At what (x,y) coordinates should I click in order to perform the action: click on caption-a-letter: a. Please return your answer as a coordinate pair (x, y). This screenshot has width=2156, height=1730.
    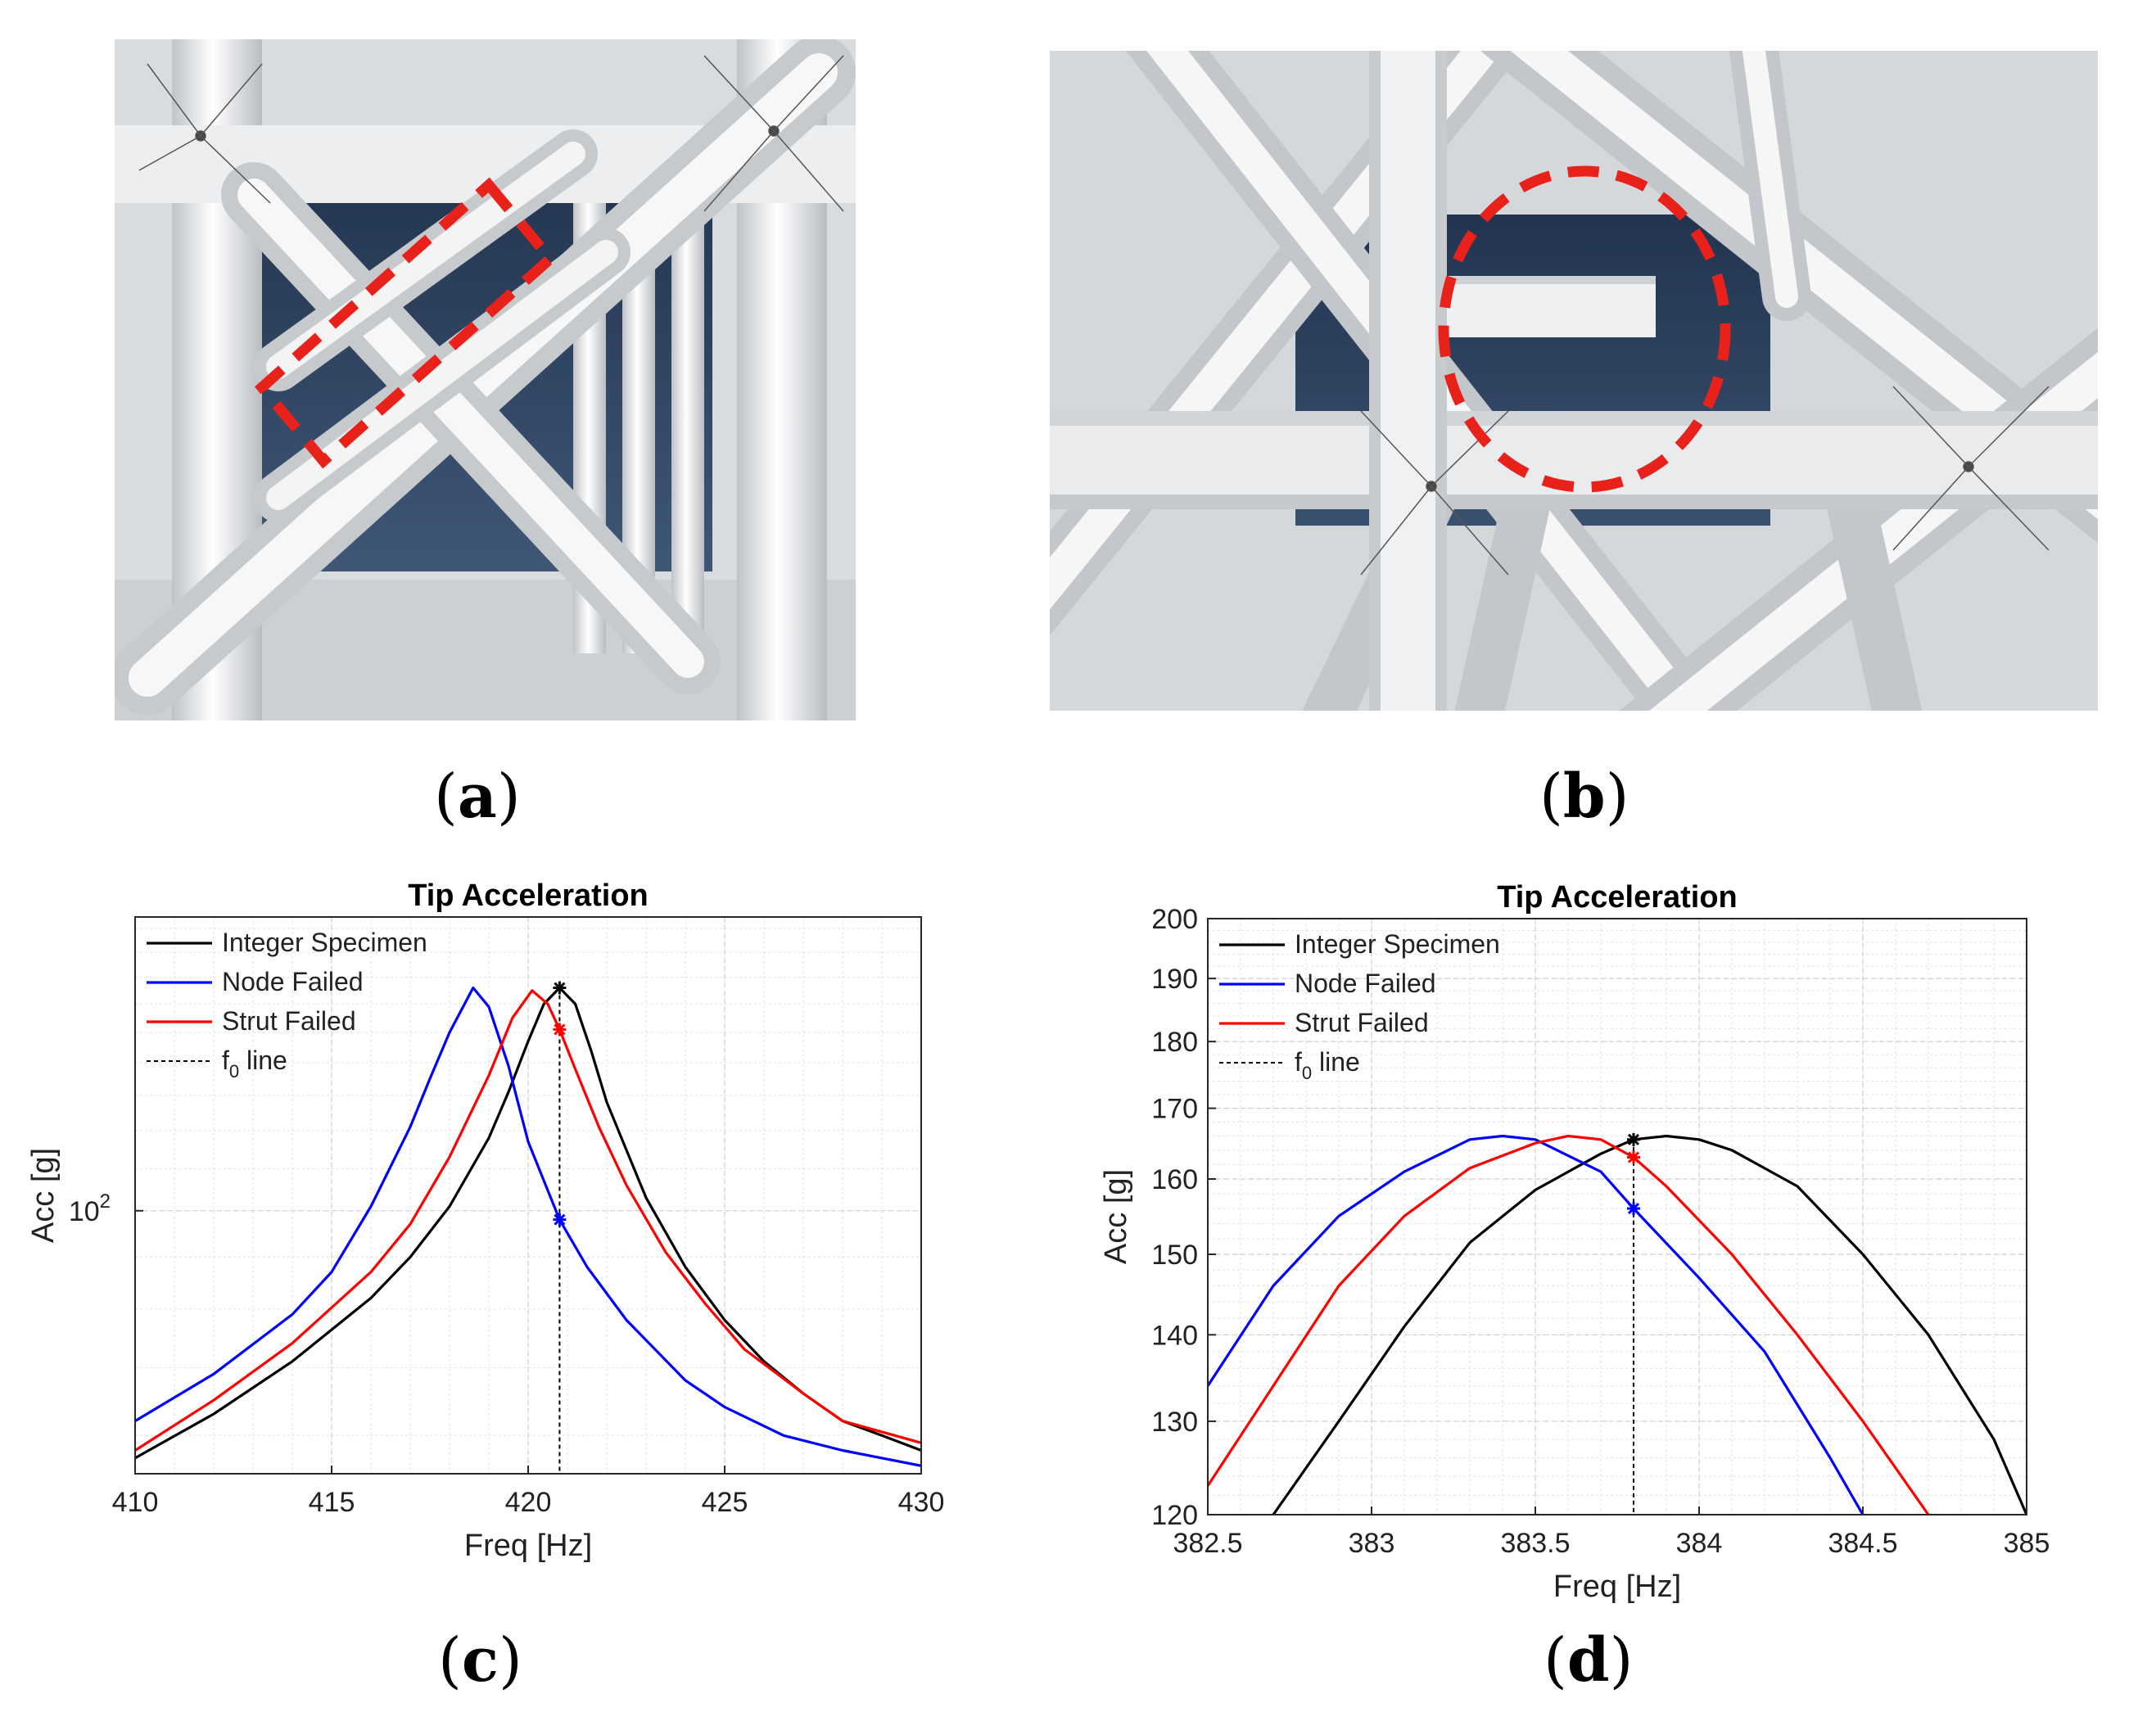
    Looking at the image, I should click on (477, 797).